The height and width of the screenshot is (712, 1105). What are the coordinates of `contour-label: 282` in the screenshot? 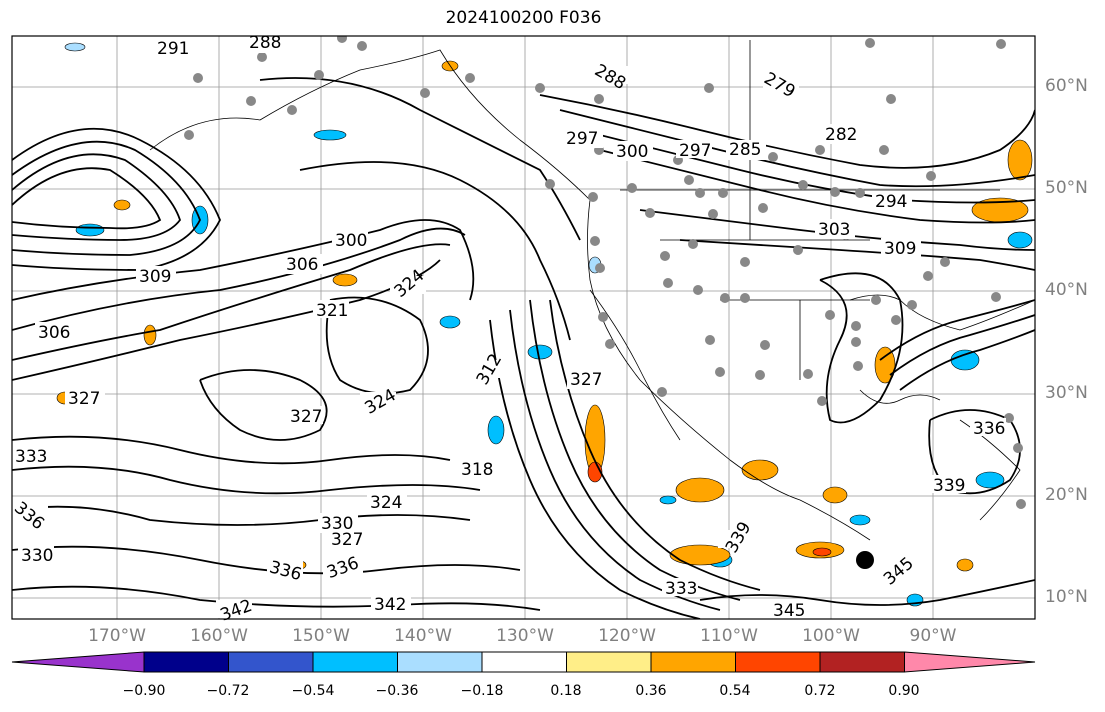 It's located at (841, 135).